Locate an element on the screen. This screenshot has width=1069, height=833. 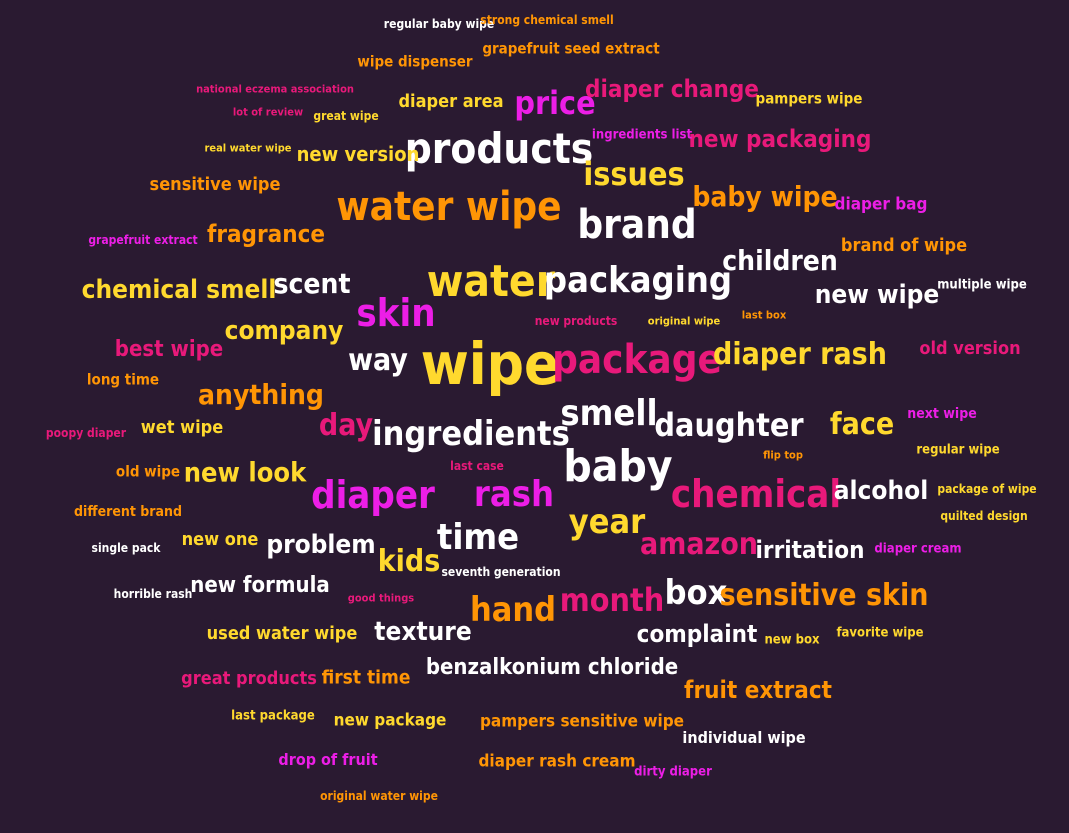
word-cloud-term: hand is located at coordinates (513, 610).